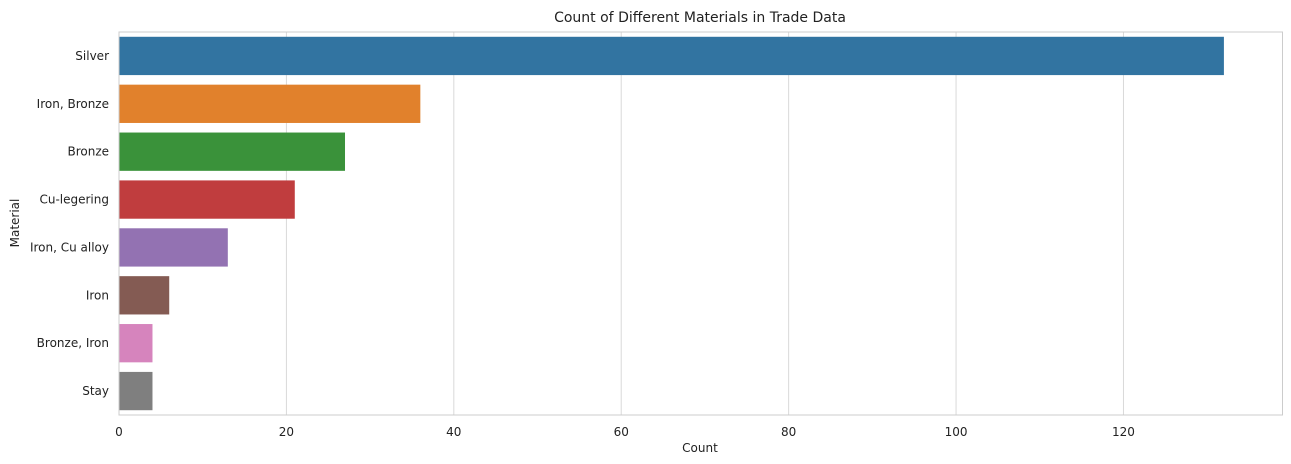 This screenshot has height=464, width=1291. Describe the element at coordinates (621, 432) in the screenshot. I see `x-tick-label: 60` at that location.